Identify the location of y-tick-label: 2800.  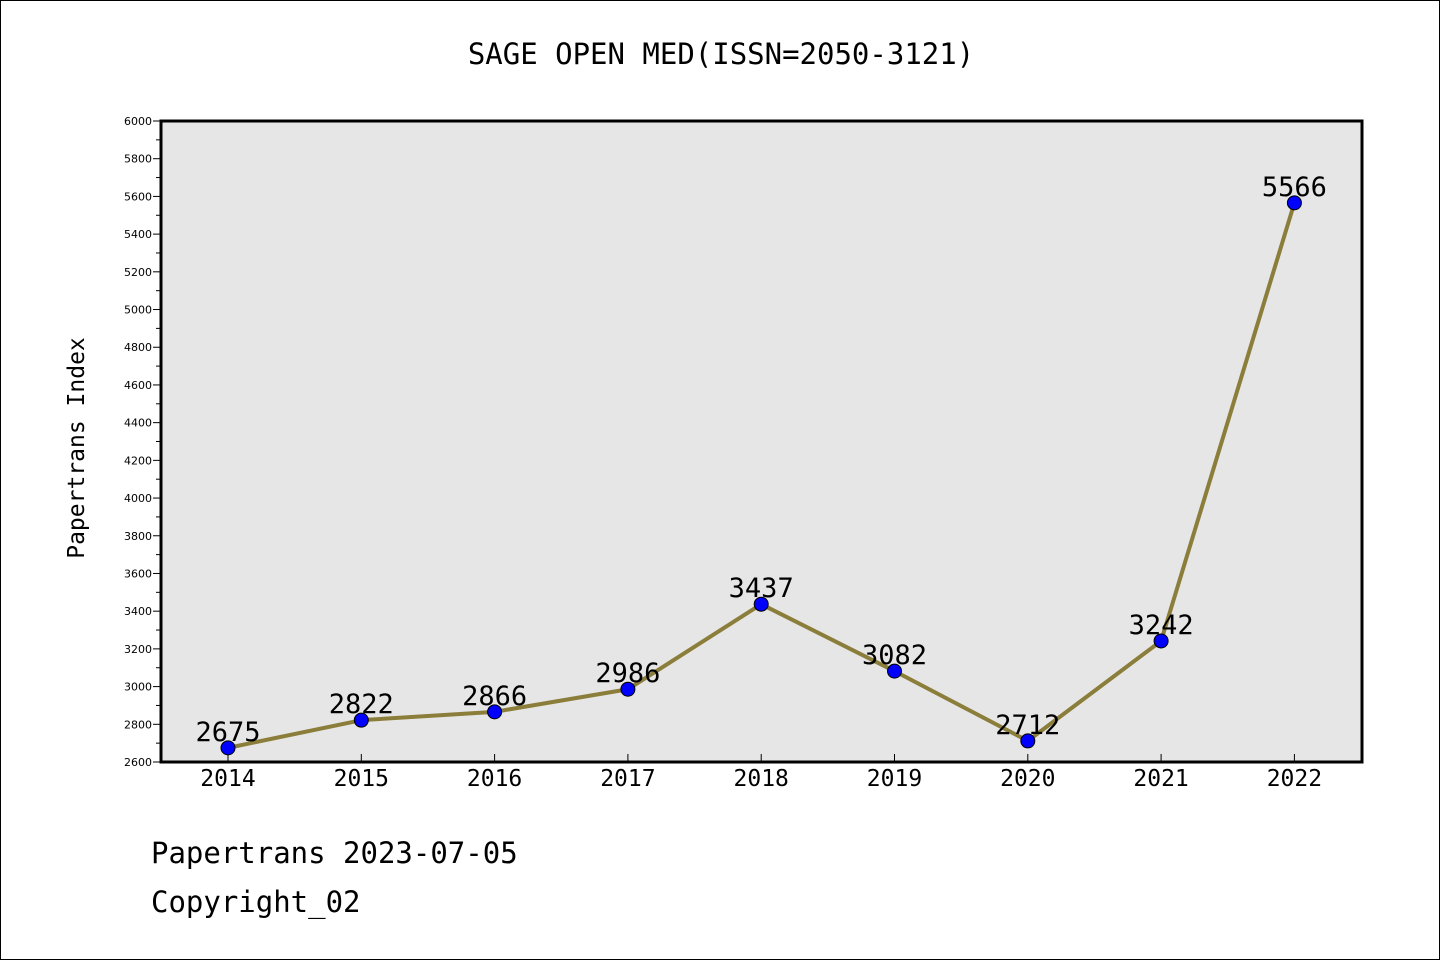
(138, 724).